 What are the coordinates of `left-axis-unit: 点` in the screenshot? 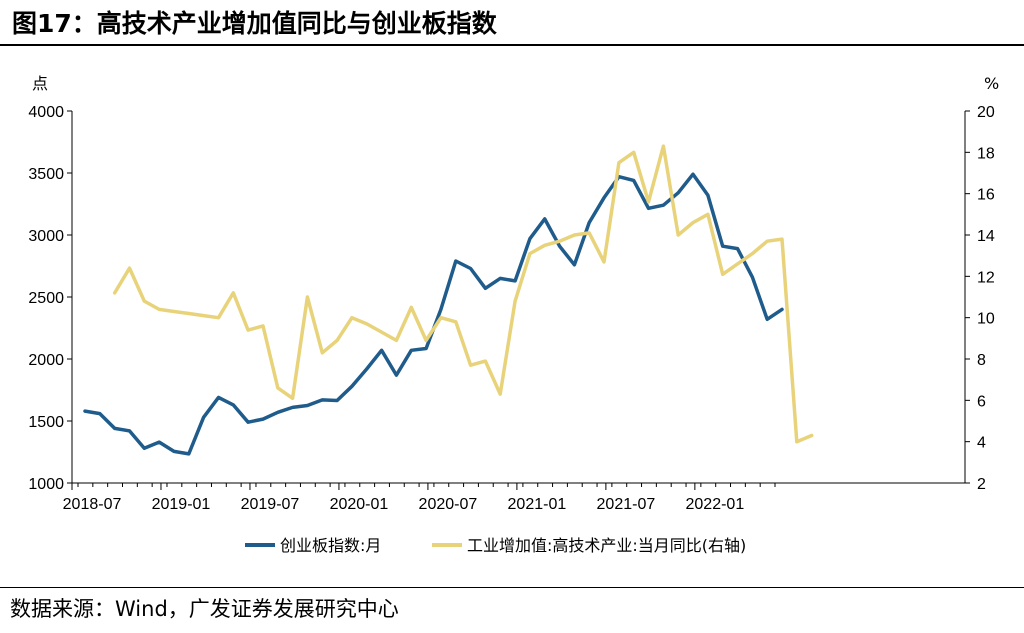 It's located at (40, 83).